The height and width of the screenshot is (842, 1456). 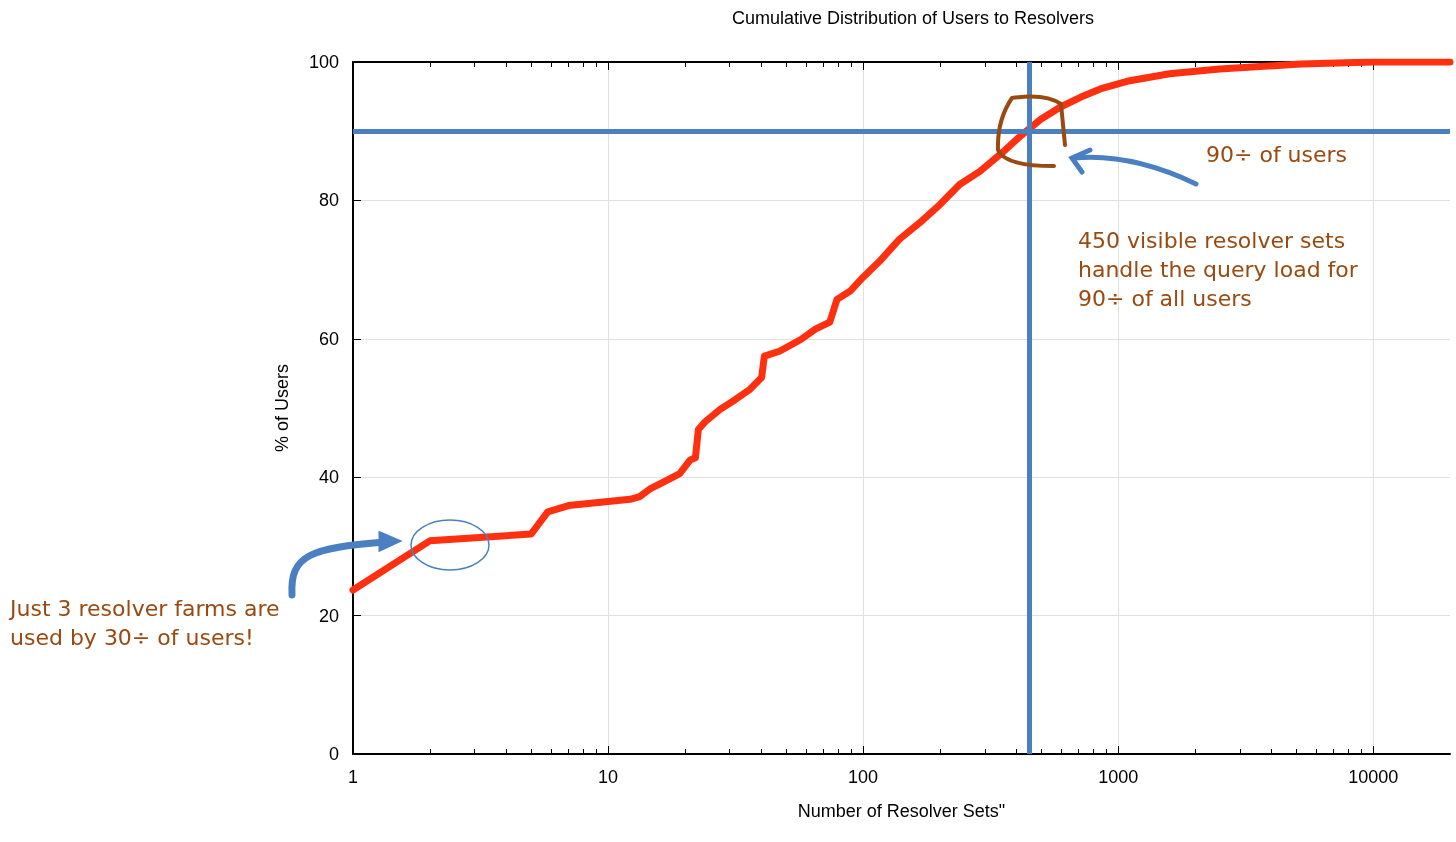 I want to click on y-tick-label: 40, so click(x=328, y=477).